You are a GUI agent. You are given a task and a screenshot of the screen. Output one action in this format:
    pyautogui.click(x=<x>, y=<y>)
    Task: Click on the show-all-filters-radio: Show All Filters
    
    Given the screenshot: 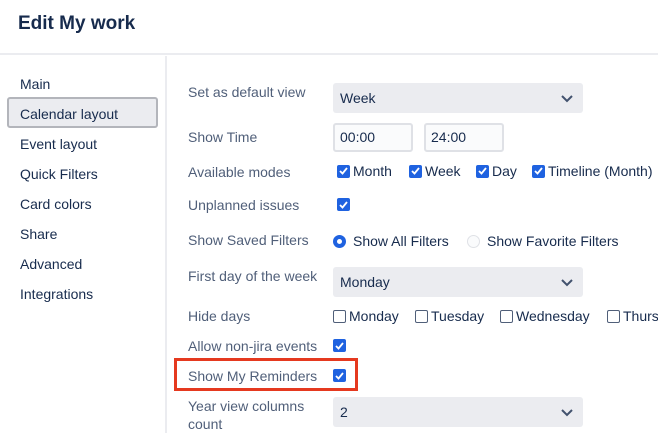 What is the action you would take?
    pyautogui.click(x=391, y=241)
    